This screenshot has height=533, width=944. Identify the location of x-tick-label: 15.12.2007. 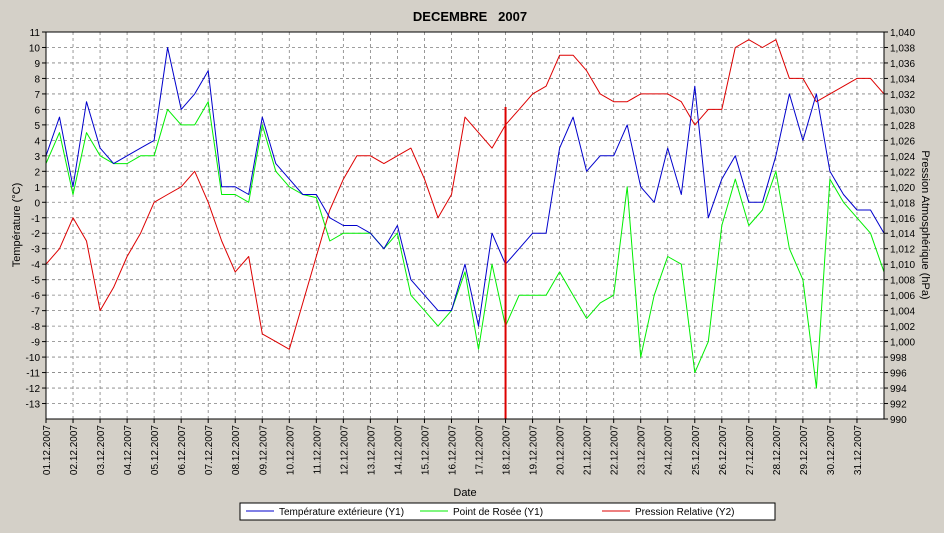
(425, 450).